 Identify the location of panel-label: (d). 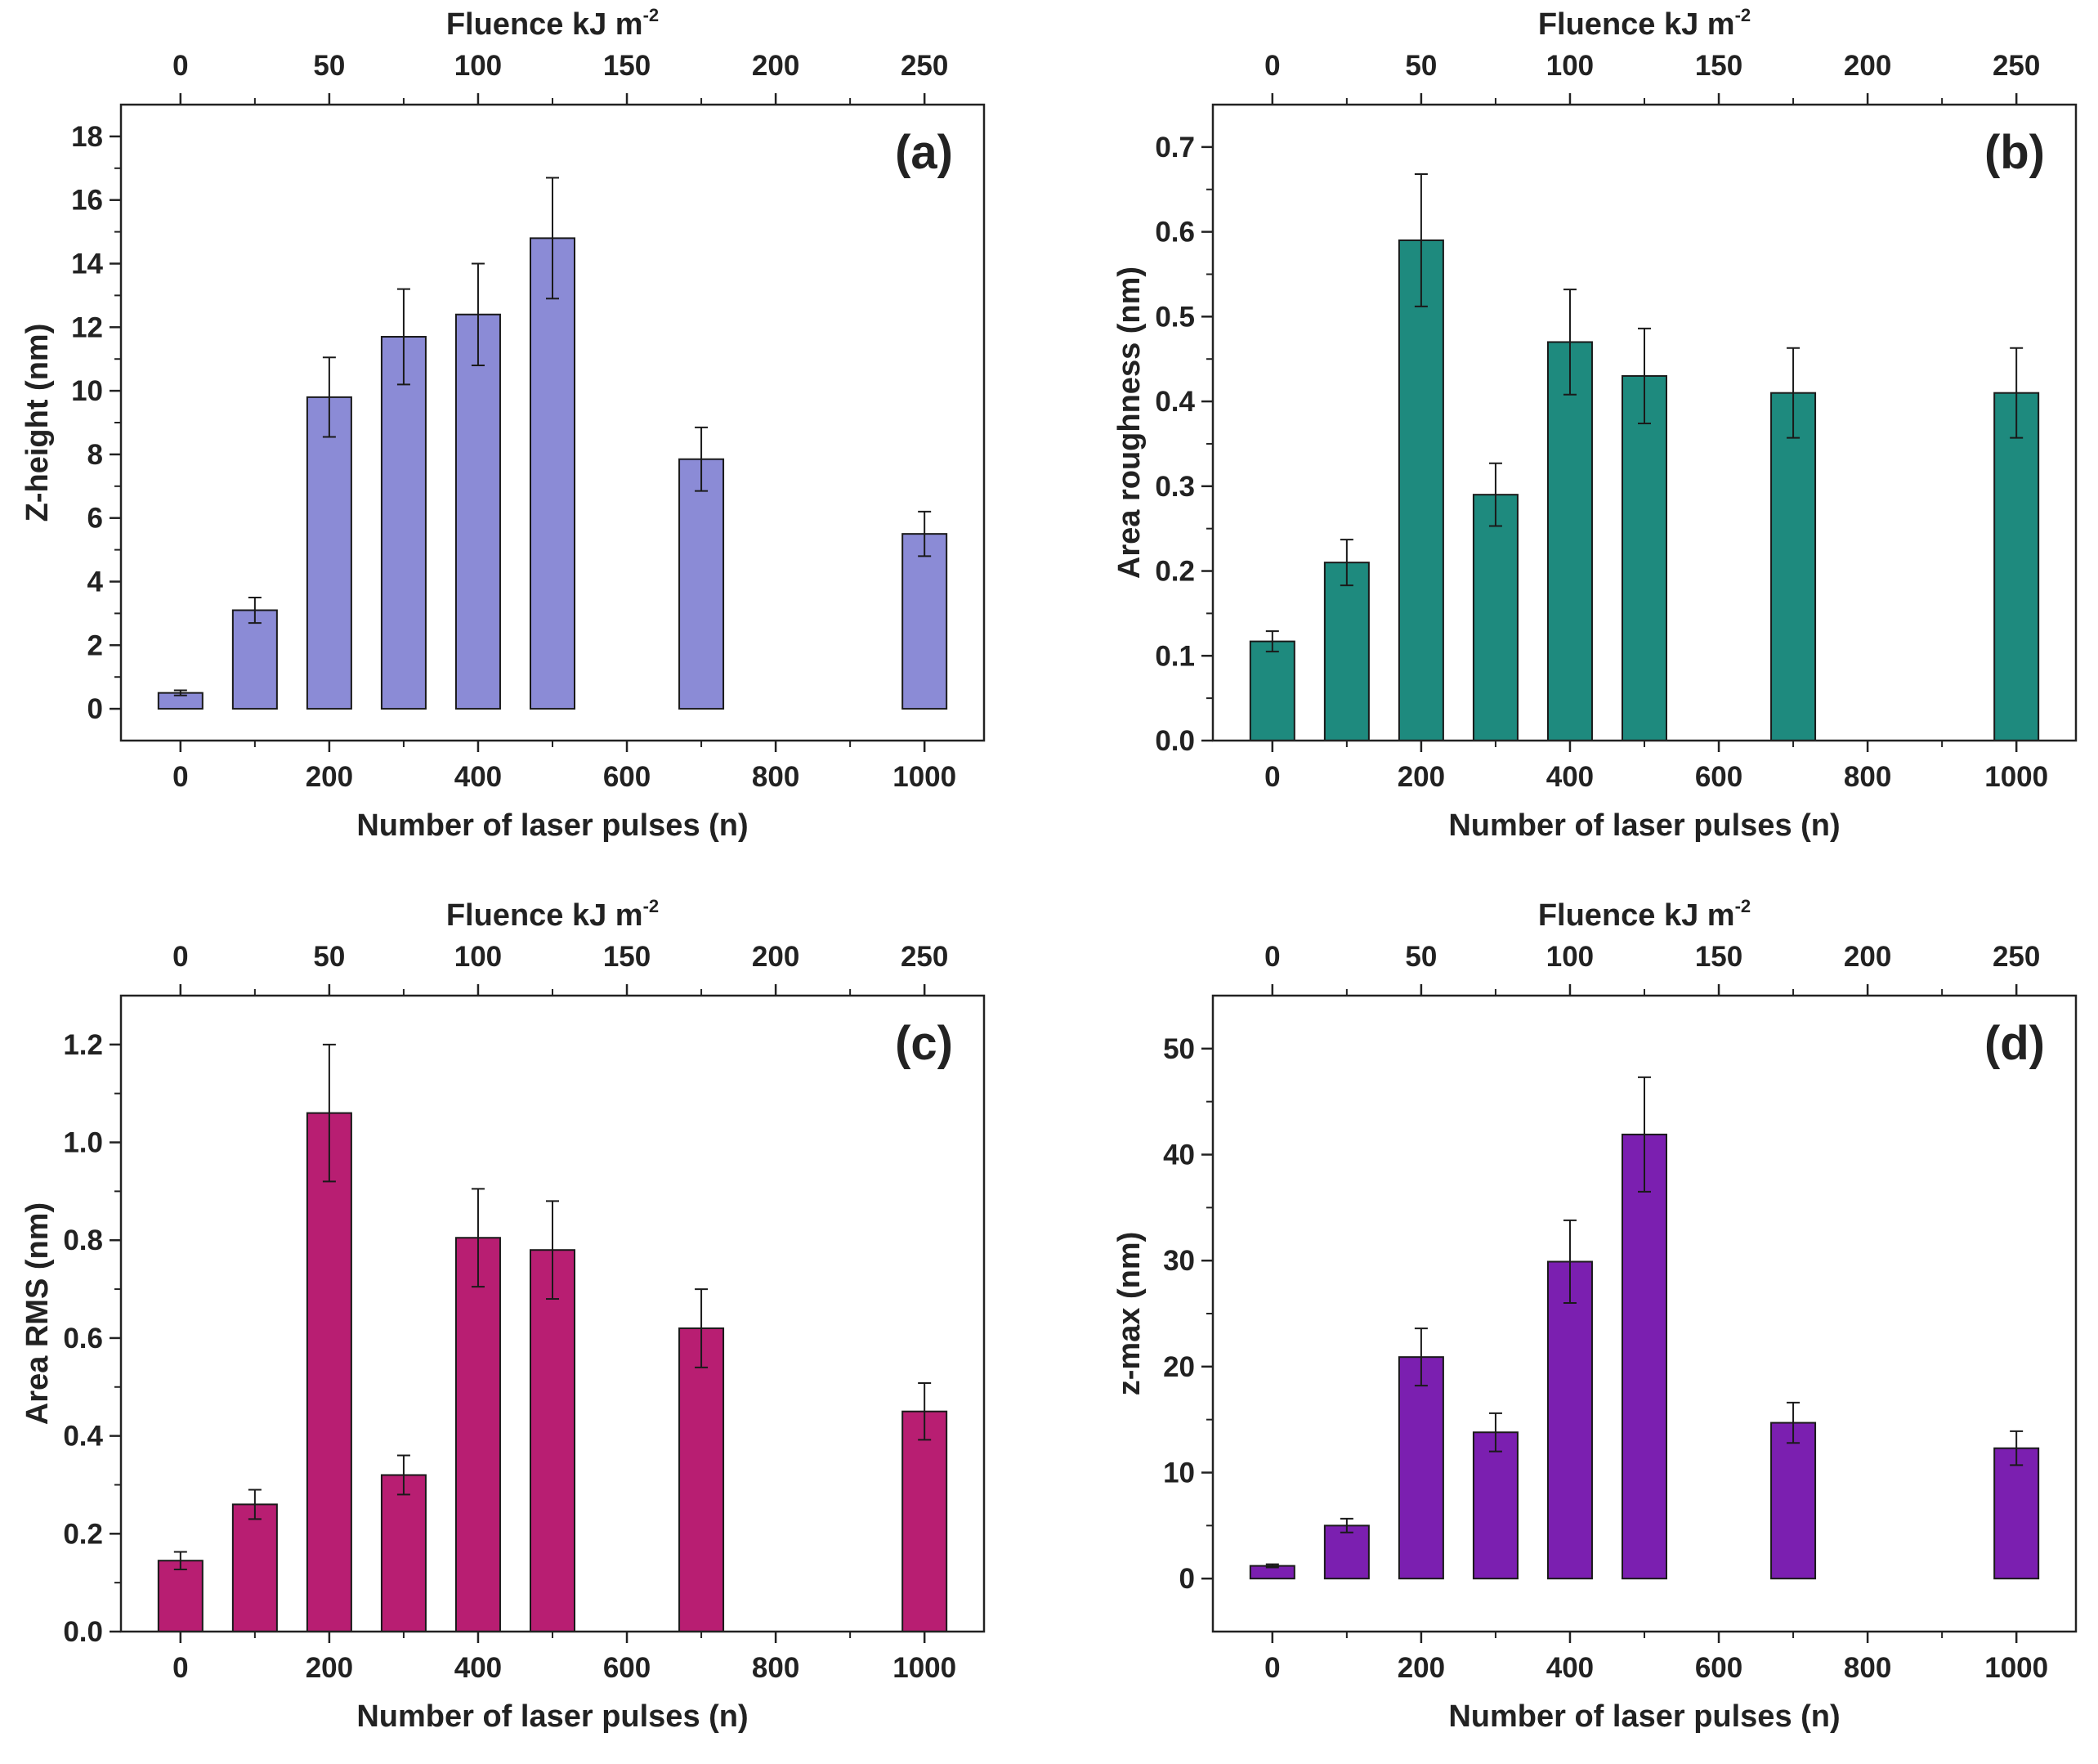
(2014, 1043).